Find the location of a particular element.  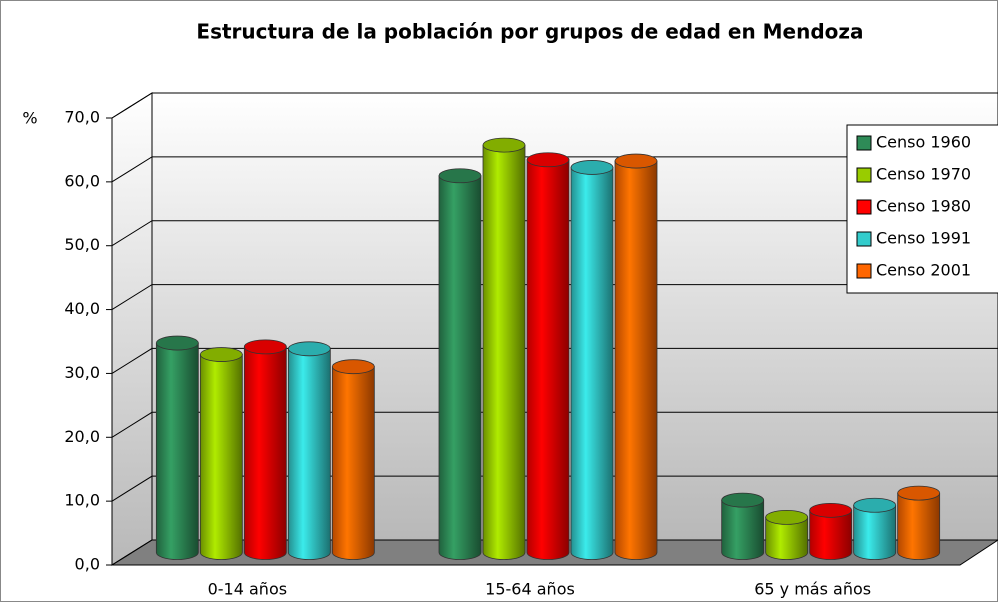

legend-label: Censo 1960 is located at coordinates (923, 142).